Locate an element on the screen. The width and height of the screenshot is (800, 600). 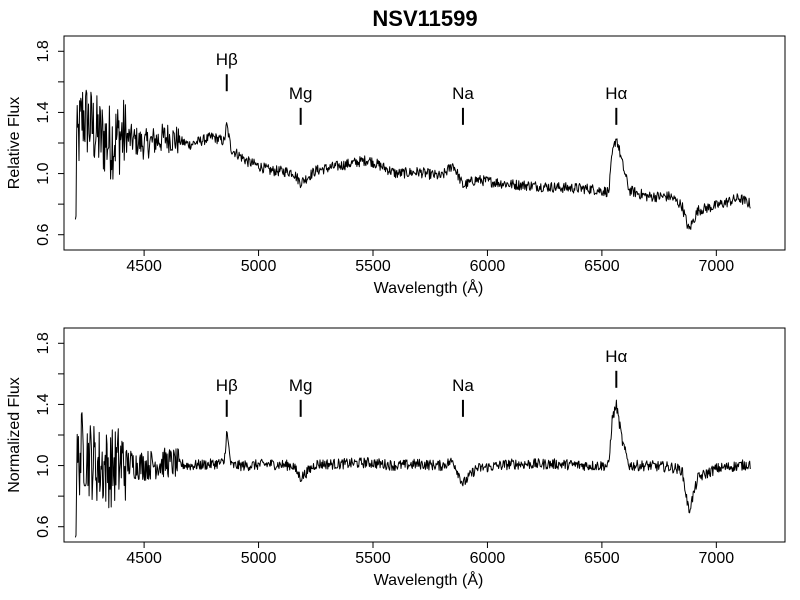
figure-title: NSV11599 is located at coordinates (424, 18).